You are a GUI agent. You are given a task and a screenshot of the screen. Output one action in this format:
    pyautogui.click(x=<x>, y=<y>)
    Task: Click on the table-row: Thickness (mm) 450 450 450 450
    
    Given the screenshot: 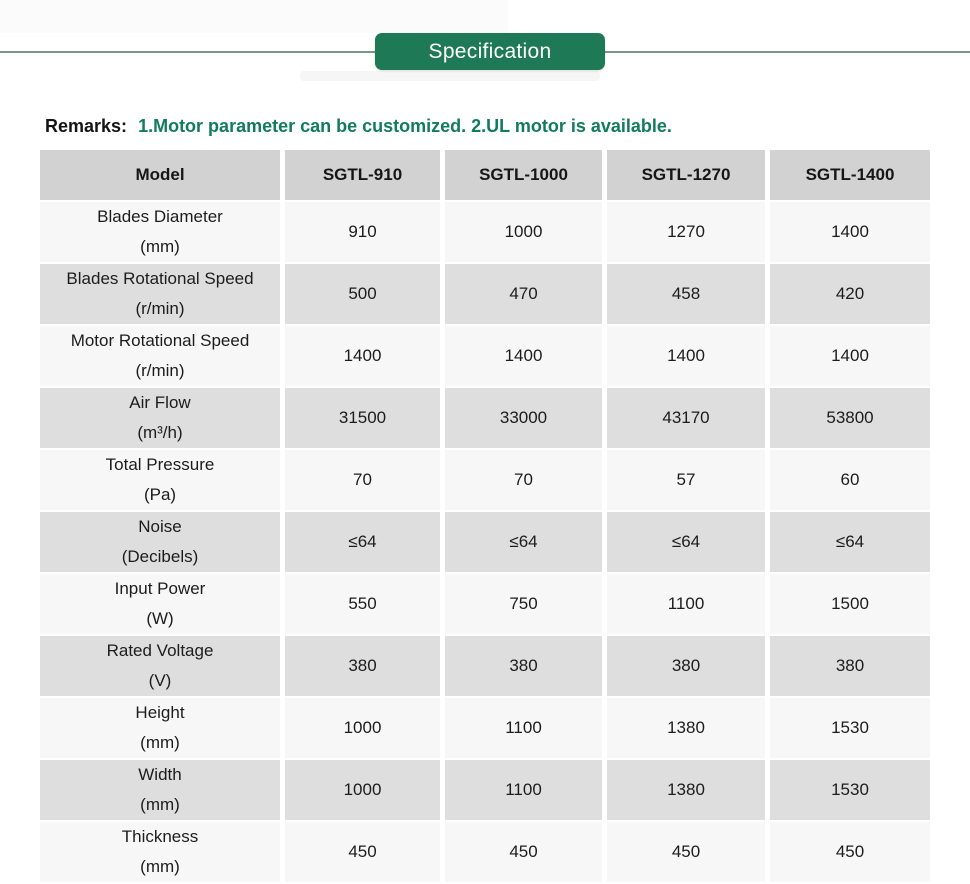 What is the action you would take?
    pyautogui.click(x=485, y=852)
    